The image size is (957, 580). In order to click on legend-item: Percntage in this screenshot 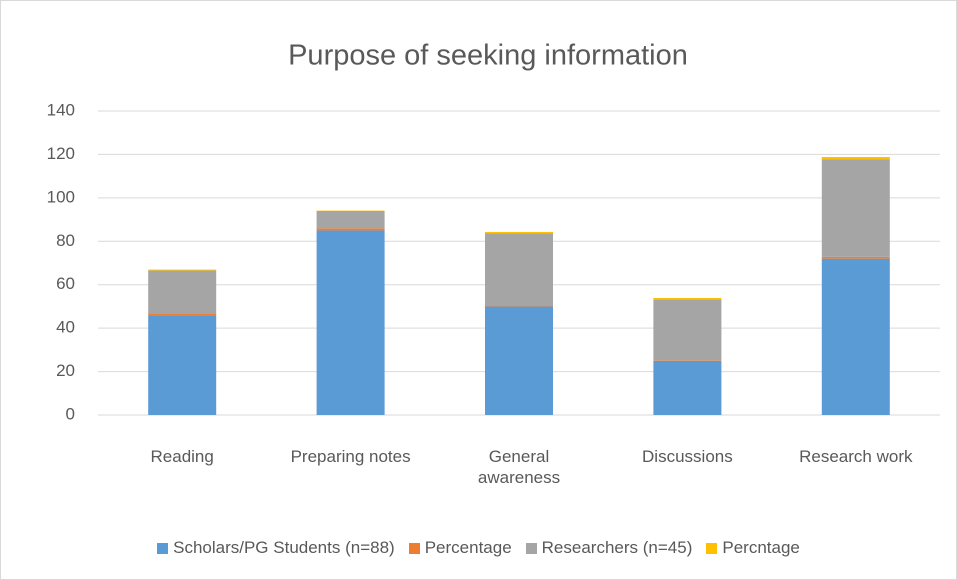, I will do `click(753, 548)`.